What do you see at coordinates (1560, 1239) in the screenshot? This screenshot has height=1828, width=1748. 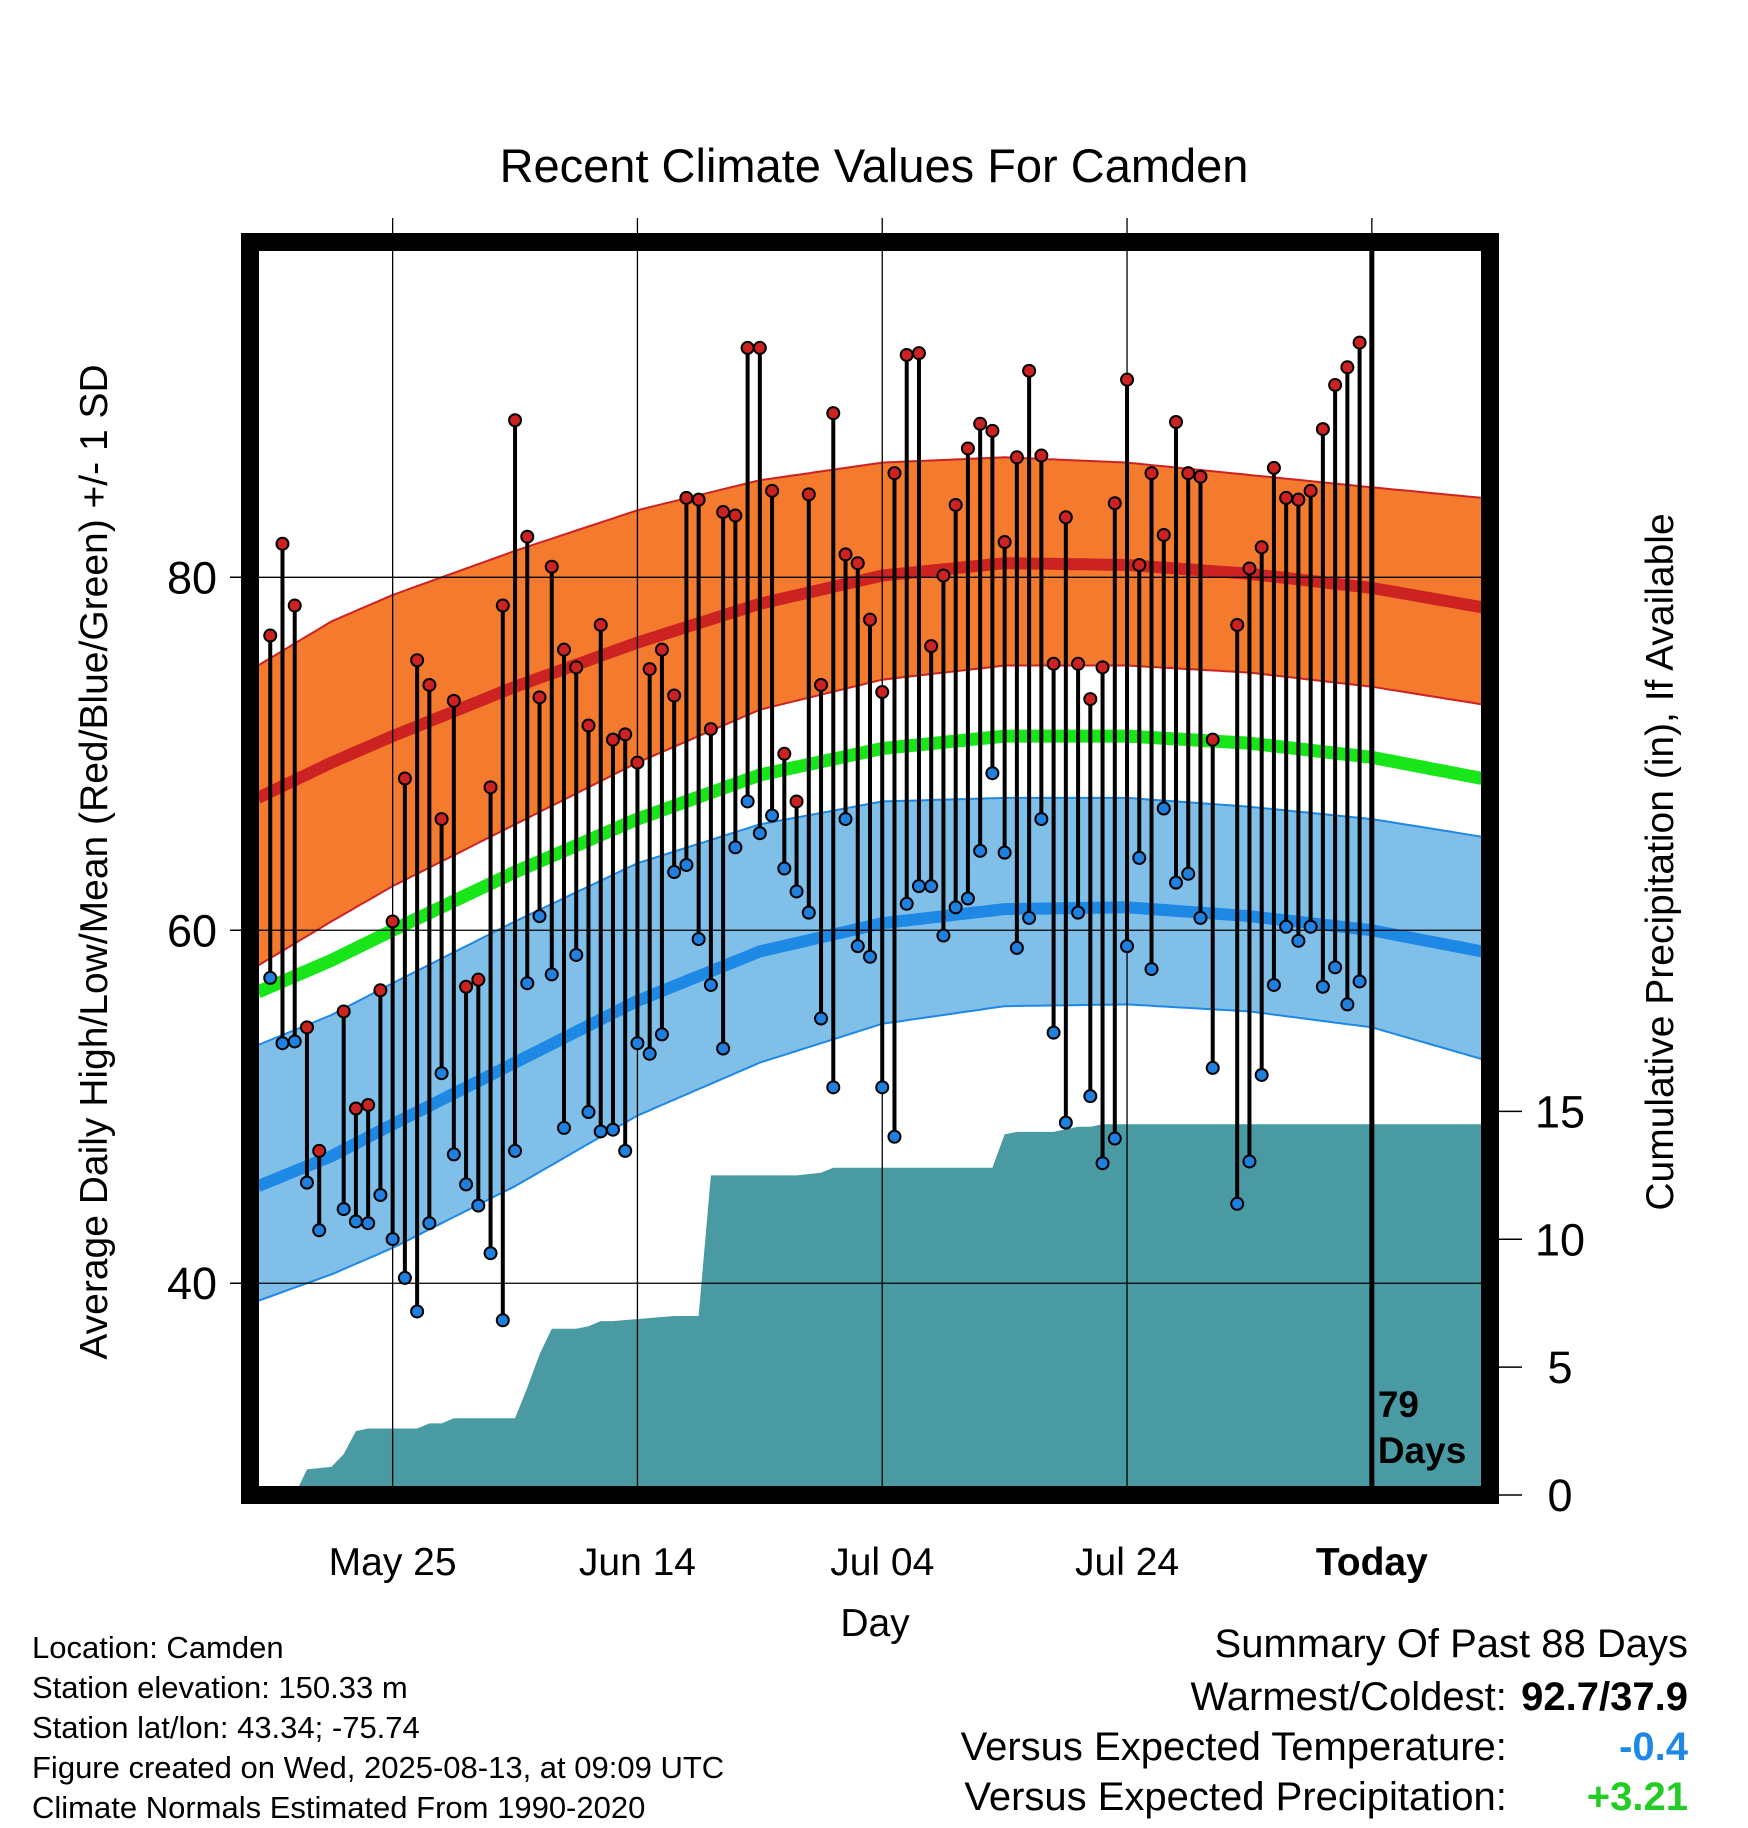 I see `y2-tick-label: 10` at bounding box center [1560, 1239].